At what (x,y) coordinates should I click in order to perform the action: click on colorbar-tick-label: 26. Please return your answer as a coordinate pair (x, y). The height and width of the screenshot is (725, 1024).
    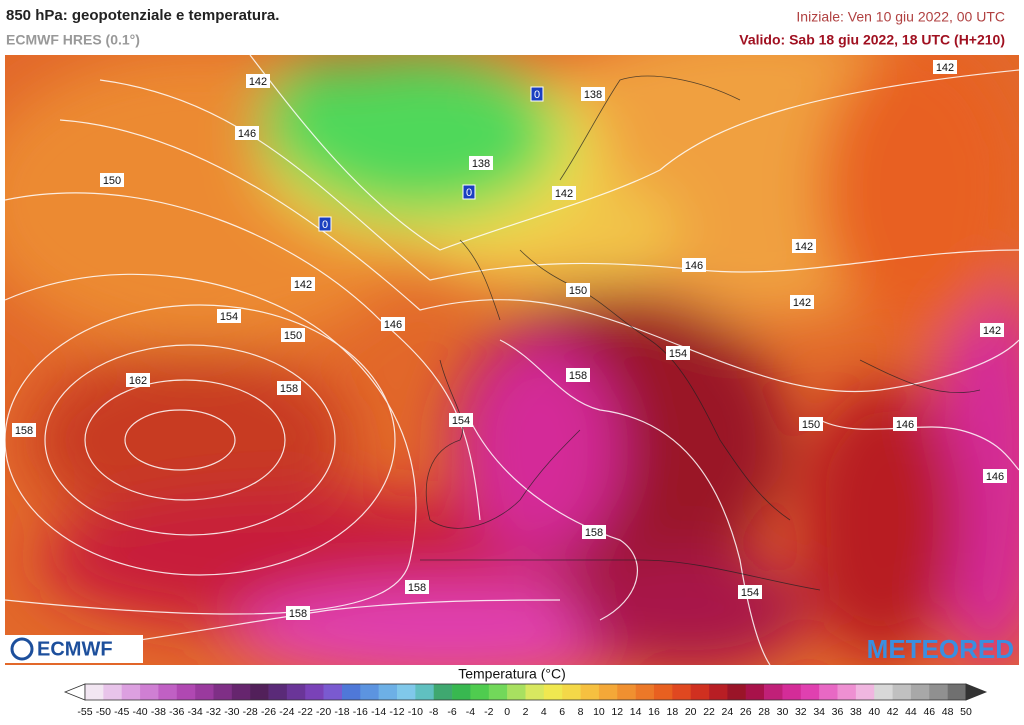
    Looking at the image, I should click on (746, 712).